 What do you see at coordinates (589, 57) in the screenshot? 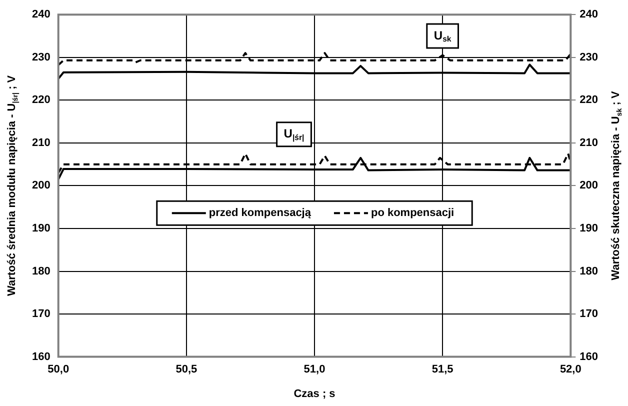
I see `y2-tick-label: 230` at bounding box center [589, 57].